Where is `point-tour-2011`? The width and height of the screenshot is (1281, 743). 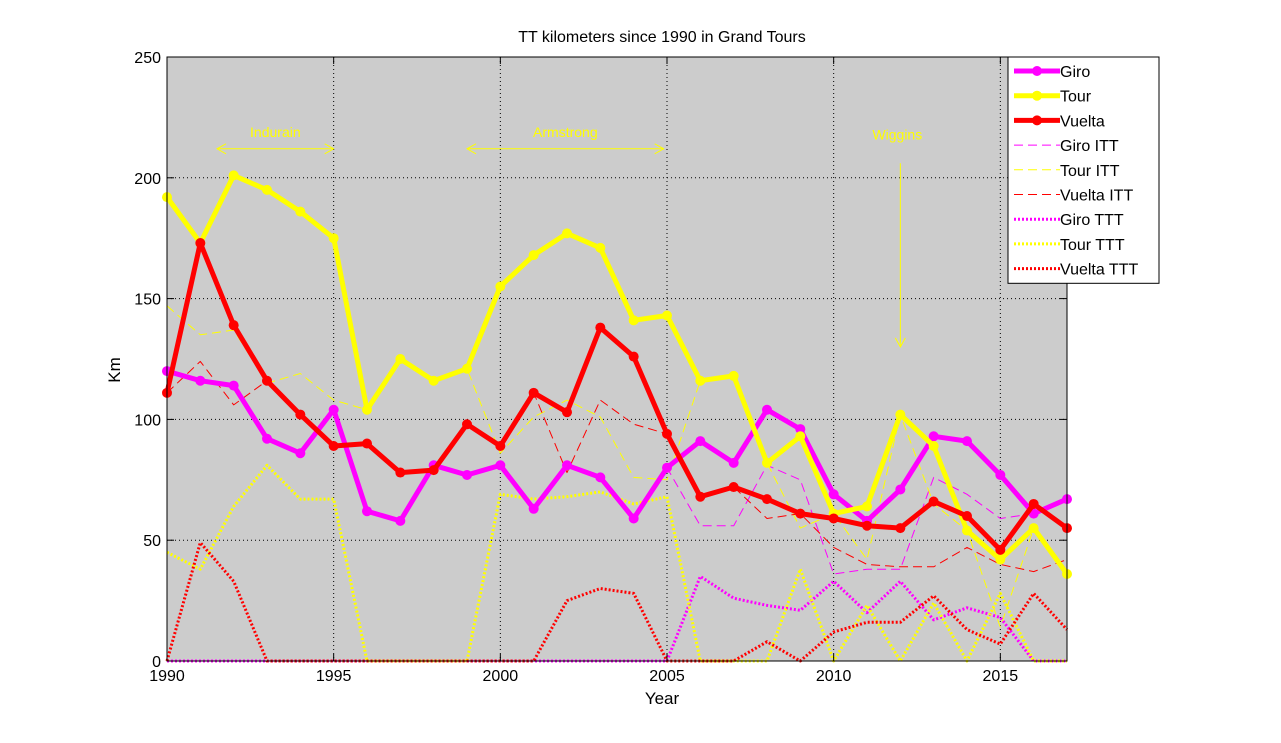 point-tour-2011 is located at coordinates (867, 506).